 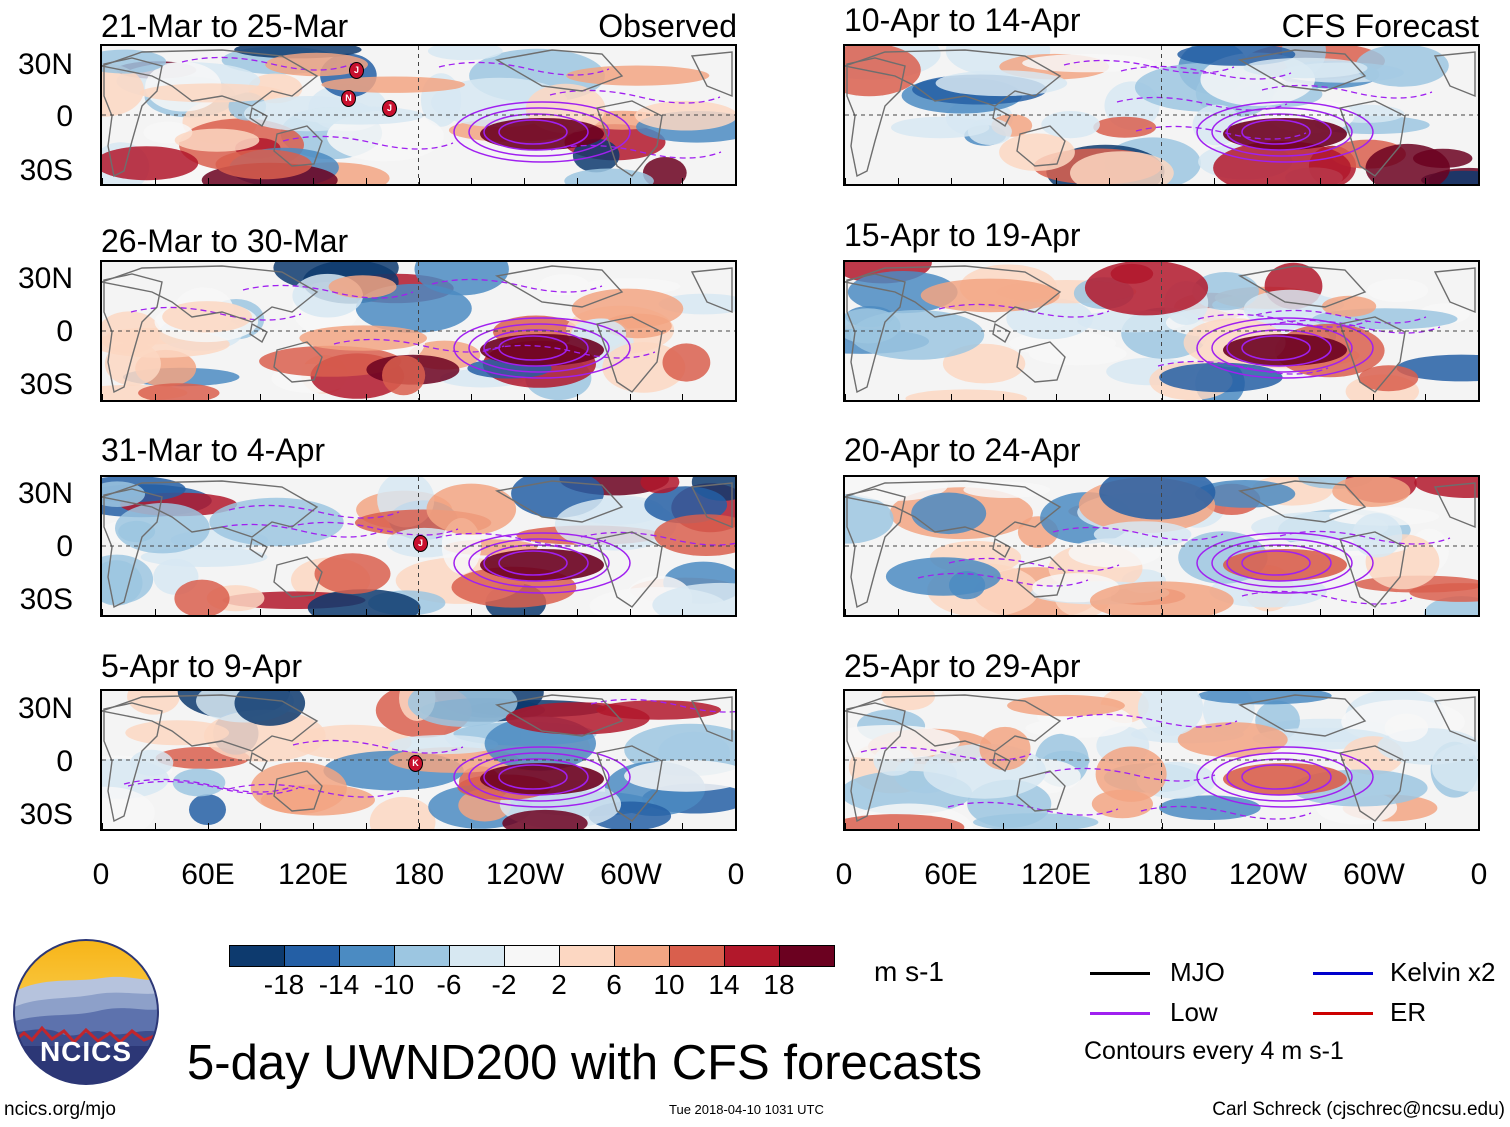 What do you see at coordinates (746, 1109) in the screenshot?
I see `footer-timestamp: Tue 2018-04-10 1031 UTC` at bounding box center [746, 1109].